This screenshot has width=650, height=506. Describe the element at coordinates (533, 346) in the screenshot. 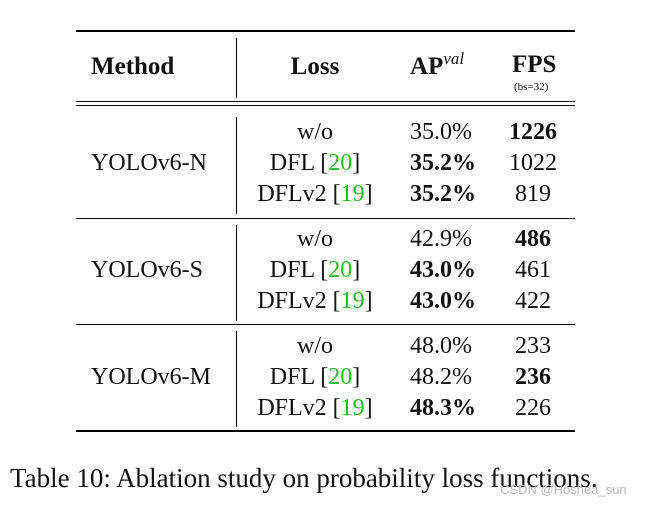

I see `fps-value: 233` at that location.